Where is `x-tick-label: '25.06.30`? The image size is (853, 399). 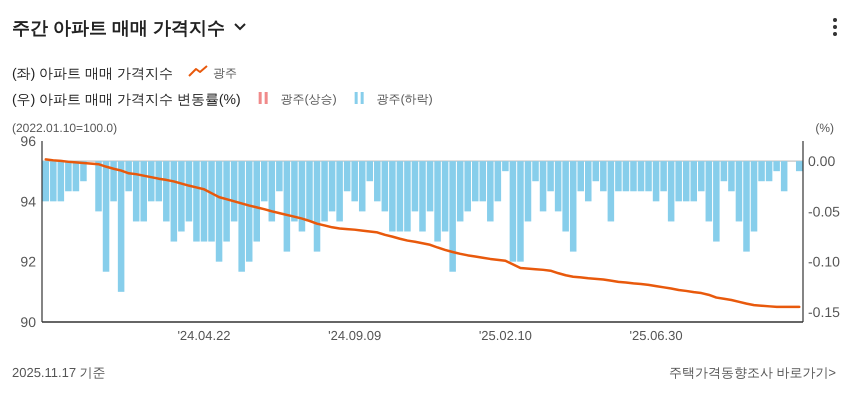
x-tick-label: '25.06.30 is located at coordinates (656, 335).